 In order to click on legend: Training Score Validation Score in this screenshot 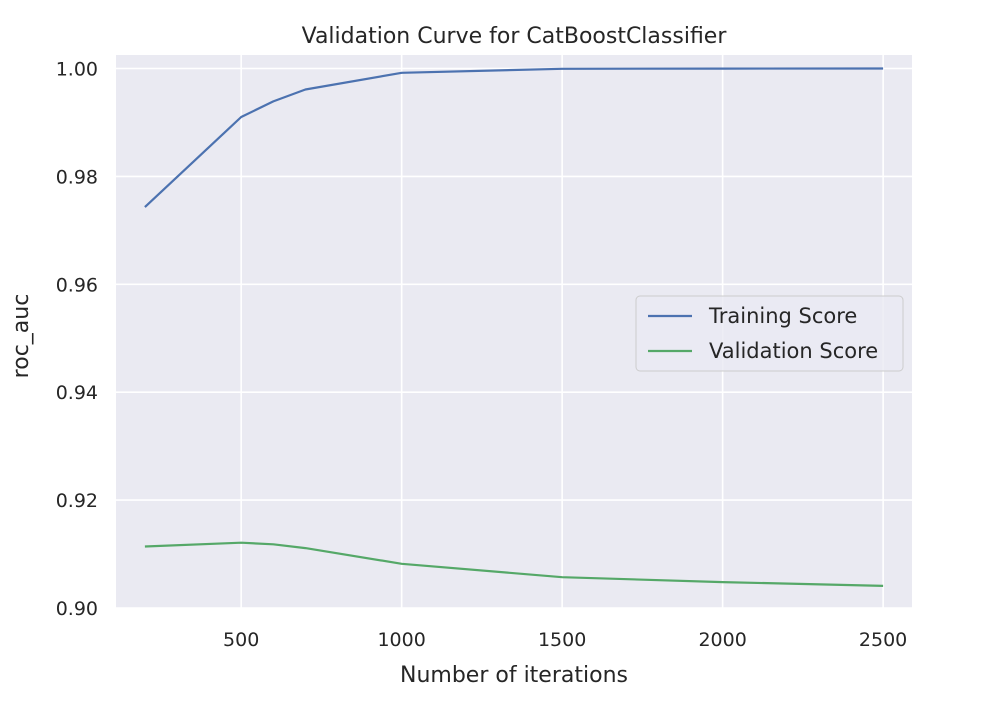, I will do `click(769, 333)`.